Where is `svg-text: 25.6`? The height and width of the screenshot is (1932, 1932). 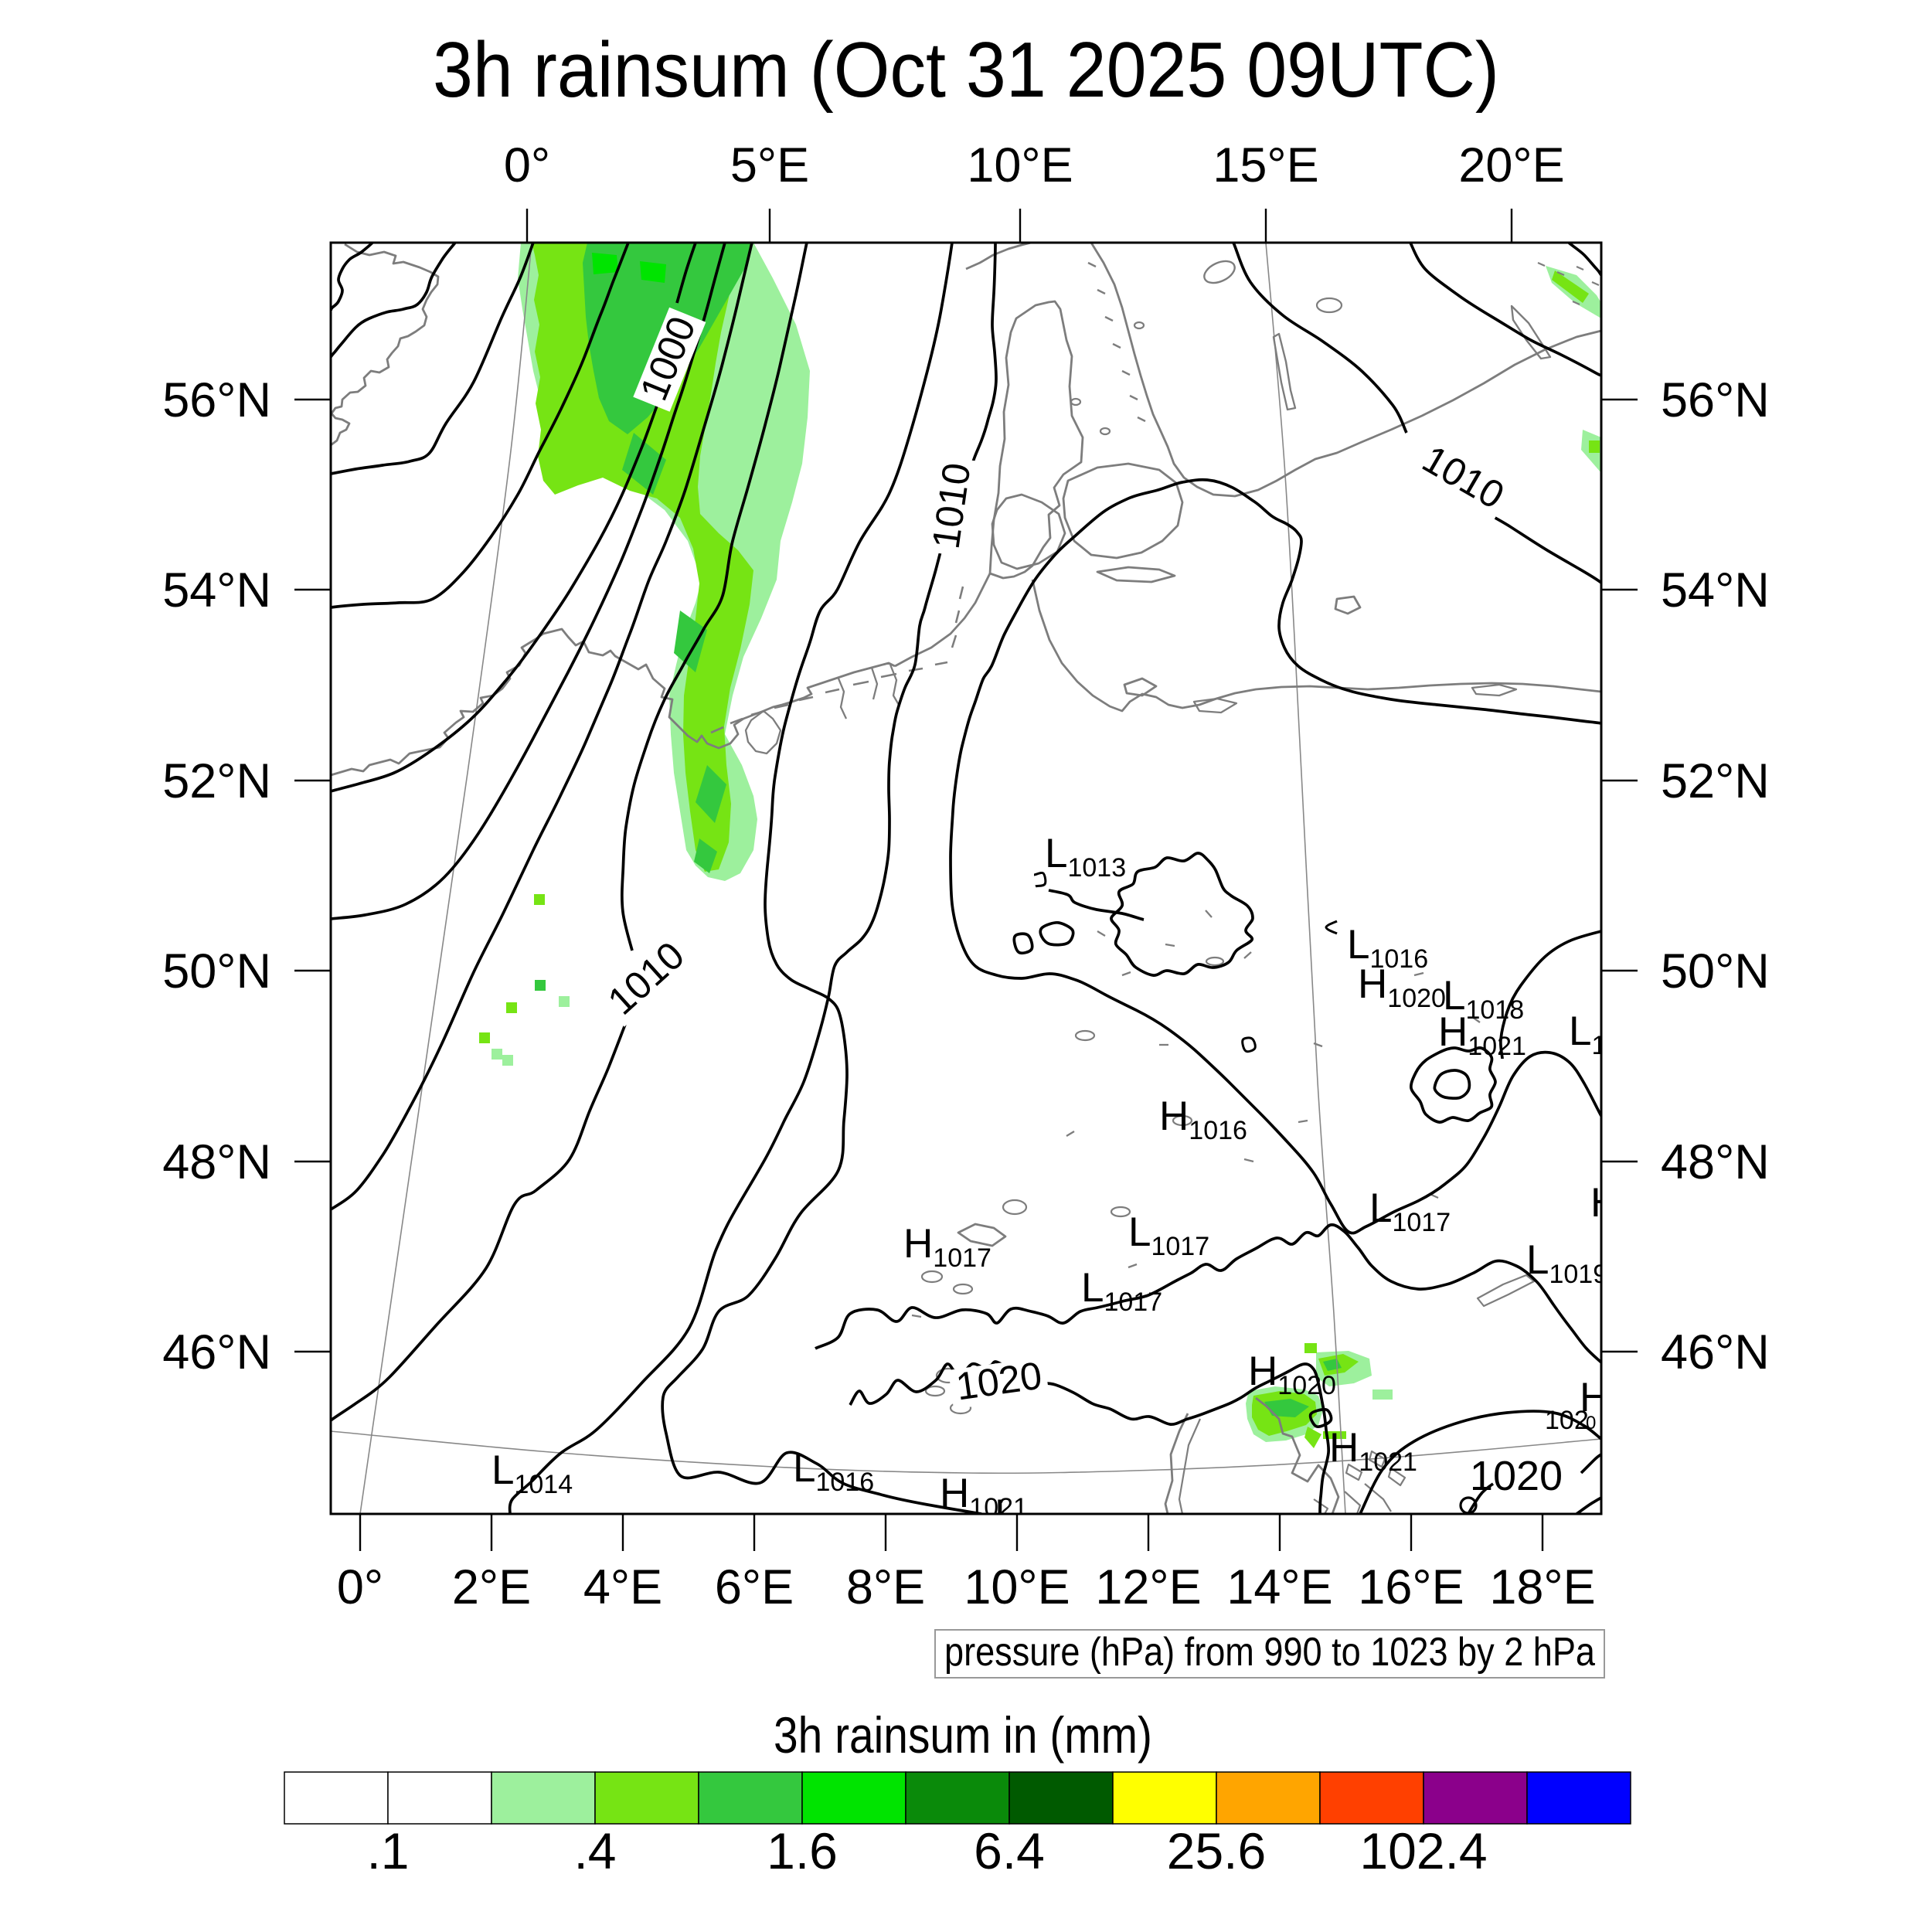 svg-text: 25.6 is located at coordinates (1217, 1851).